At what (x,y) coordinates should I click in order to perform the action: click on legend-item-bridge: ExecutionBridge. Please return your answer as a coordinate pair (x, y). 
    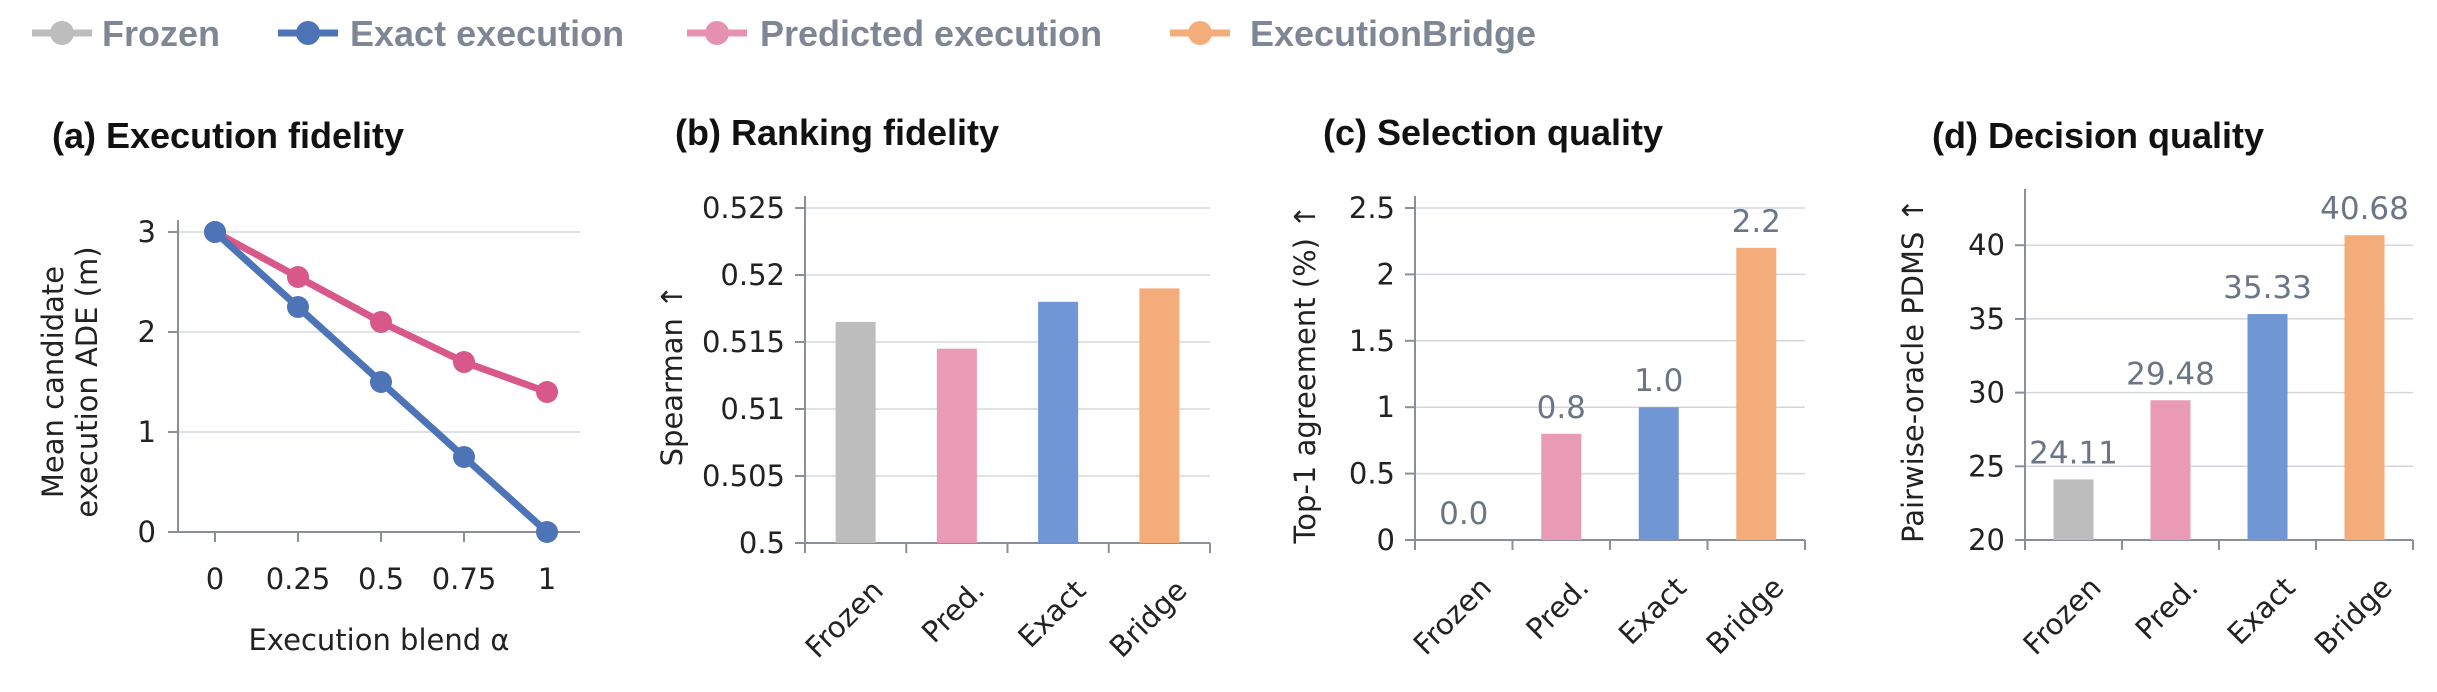
    Looking at the image, I should click on (1353, 33).